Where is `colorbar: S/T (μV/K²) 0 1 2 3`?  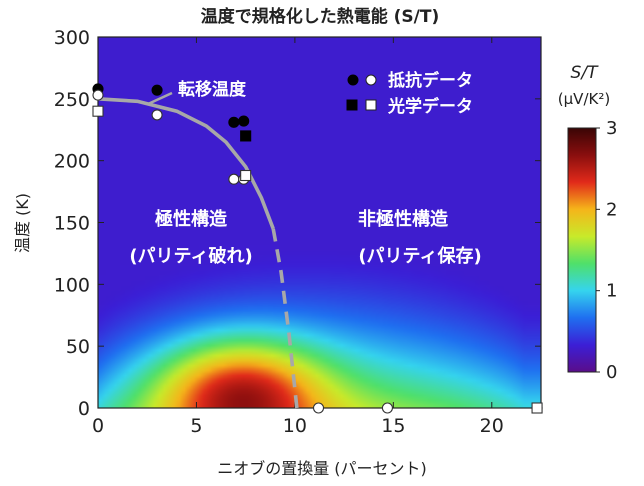 colorbar: S/T (μV/K²) 0 1 2 3 is located at coordinates (588, 223).